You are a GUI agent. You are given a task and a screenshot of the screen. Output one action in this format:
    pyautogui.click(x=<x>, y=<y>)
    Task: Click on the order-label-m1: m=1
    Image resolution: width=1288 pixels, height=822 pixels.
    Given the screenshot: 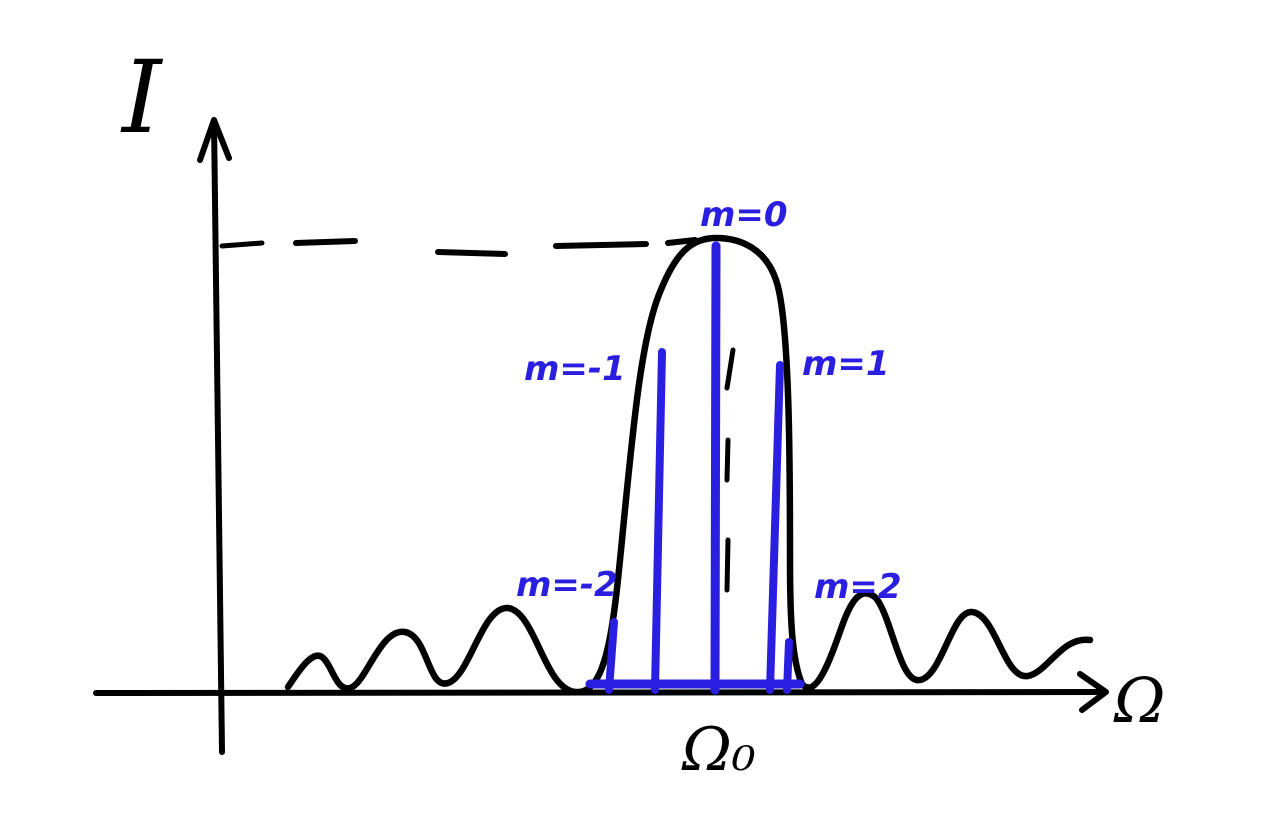 What is the action you would take?
    pyautogui.click(x=846, y=364)
    